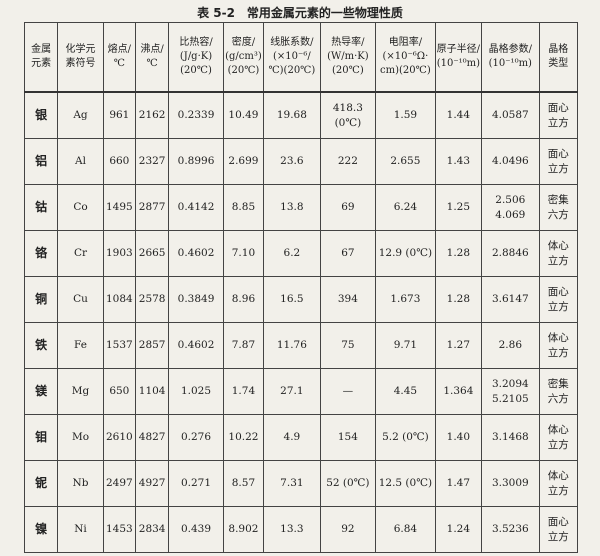 Image resolution: width=600 pixels, height=556 pixels. Describe the element at coordinates (405, 437) in the screenshot. I see `table-cell: 5.2 (0℃)` at that location.